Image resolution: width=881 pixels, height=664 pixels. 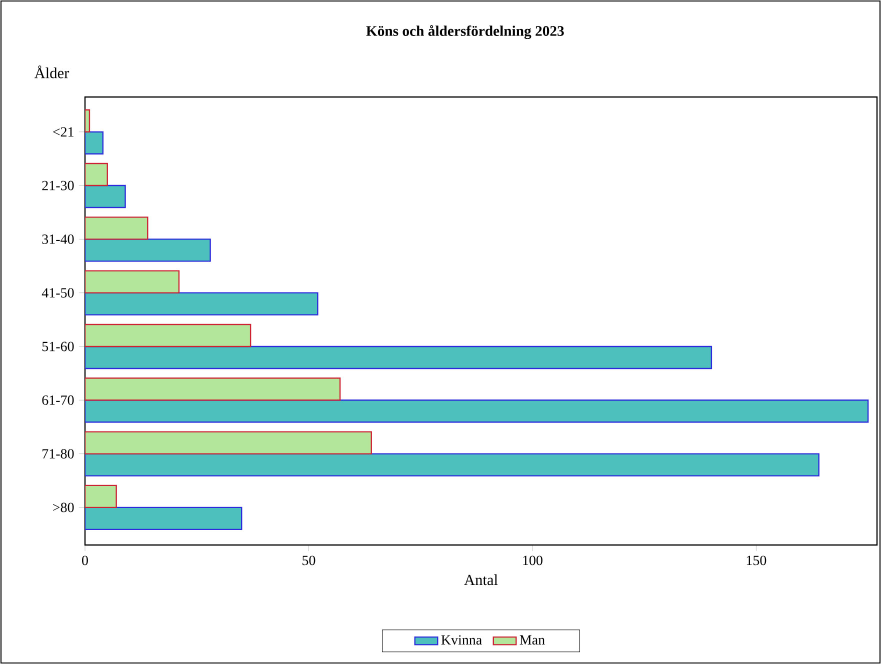 What do you see at coordinates (756, 561) in the screenshot?
I see `x-tick-label: 150` at bounding box center [756, 561].